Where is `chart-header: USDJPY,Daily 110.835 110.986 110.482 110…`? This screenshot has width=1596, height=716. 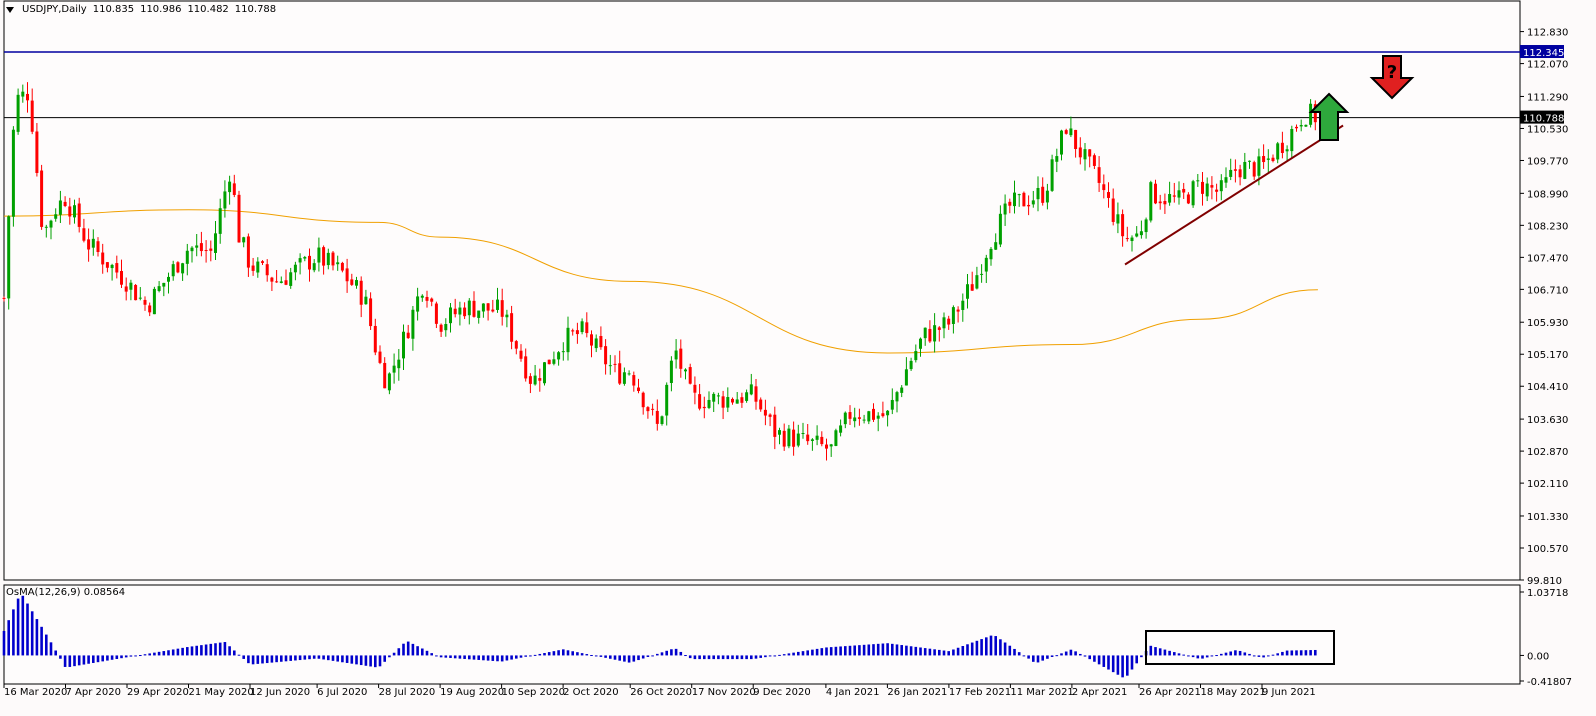 chart-header: USDJPY,Daily 110.835 110.986 110.482 110… is located at coordinates (141, 9).